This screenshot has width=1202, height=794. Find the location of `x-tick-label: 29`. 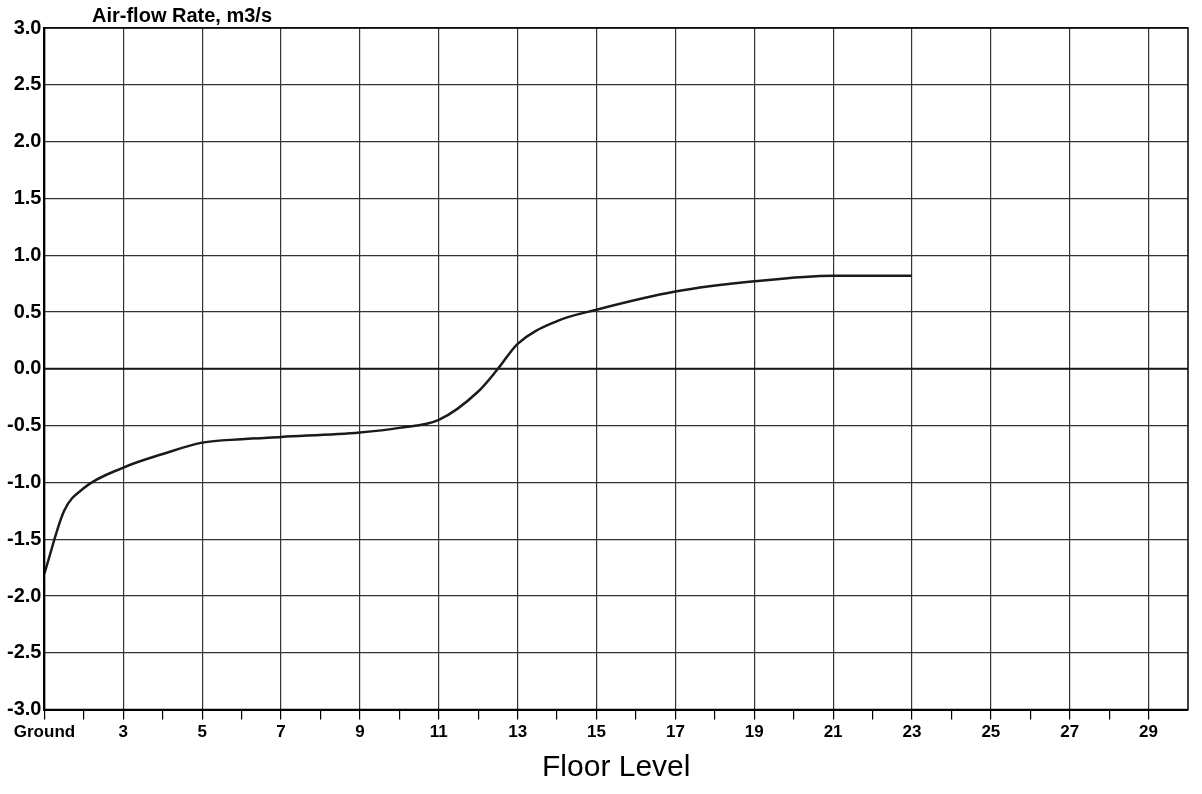

x-tick-label: 29 is located at coordinates (1149, 732).